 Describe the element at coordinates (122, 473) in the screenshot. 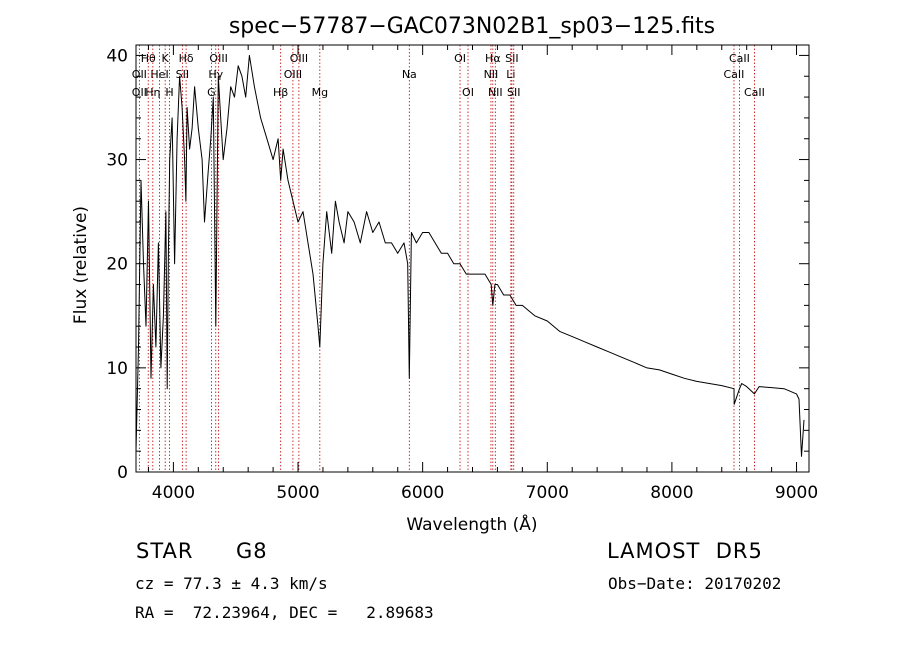

I see `y-tick-label: 0` at that location.